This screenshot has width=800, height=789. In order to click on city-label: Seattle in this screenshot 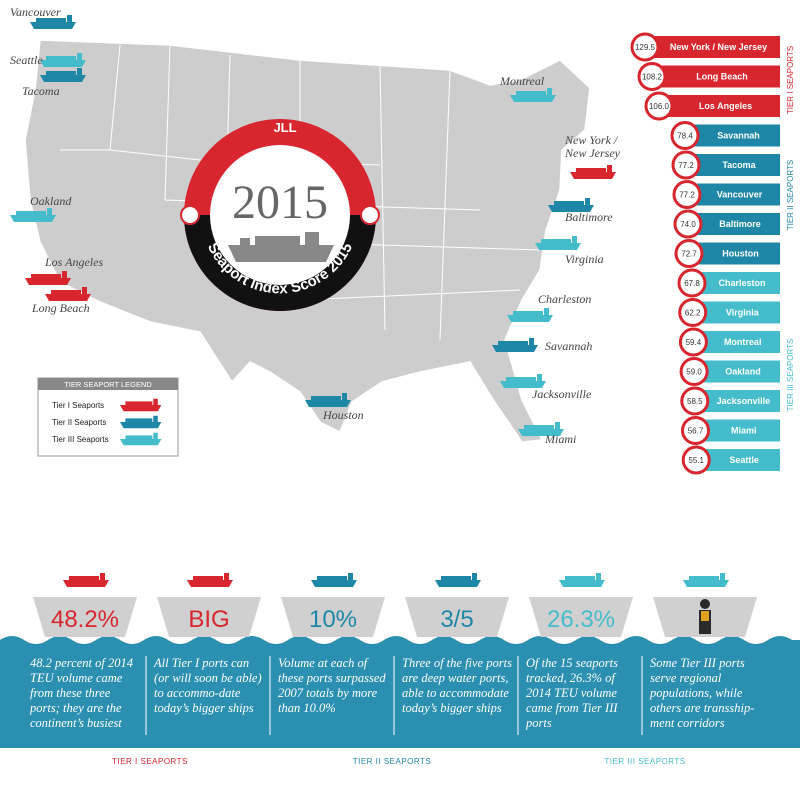, I will do `click(26, 60)`.